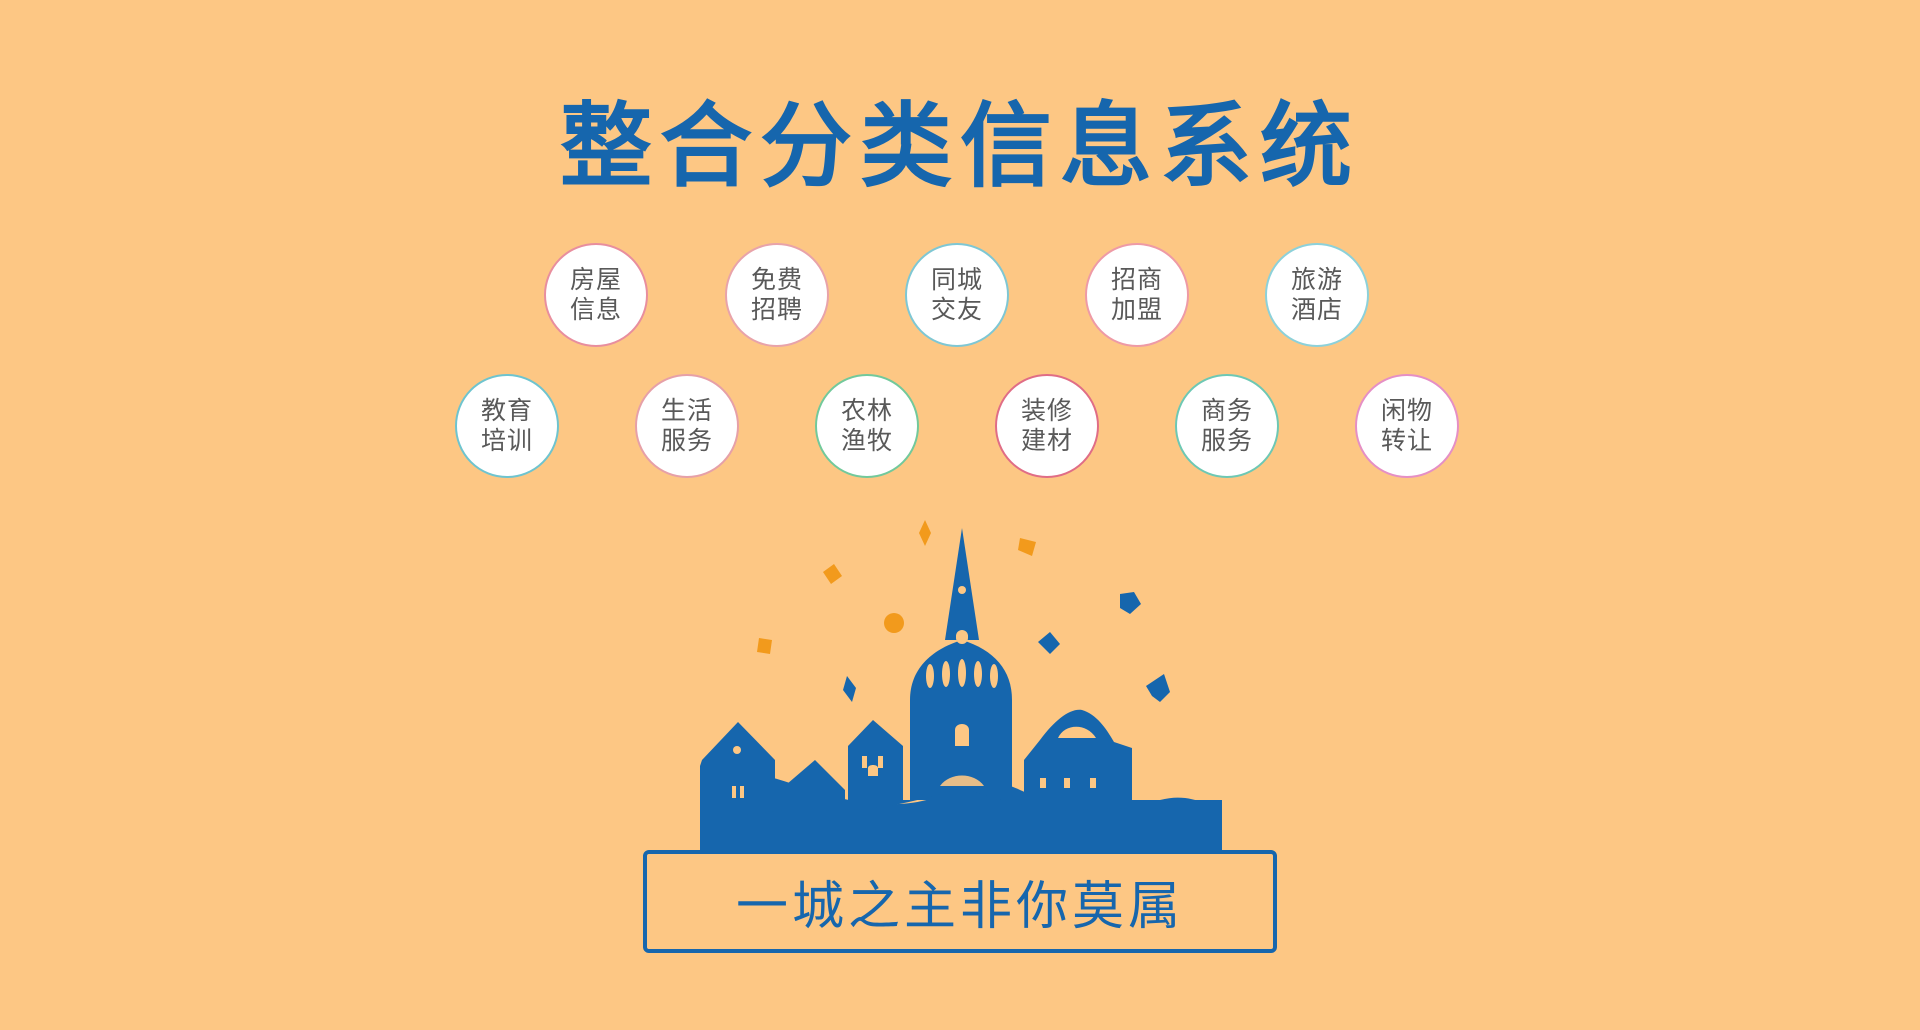 The width and height of the screenshot is (1920, 1030). What do you see at coordinates (1136, 309) in the screenshot?
I see `category-label: 加盟` at bounding box center [1136, 309].